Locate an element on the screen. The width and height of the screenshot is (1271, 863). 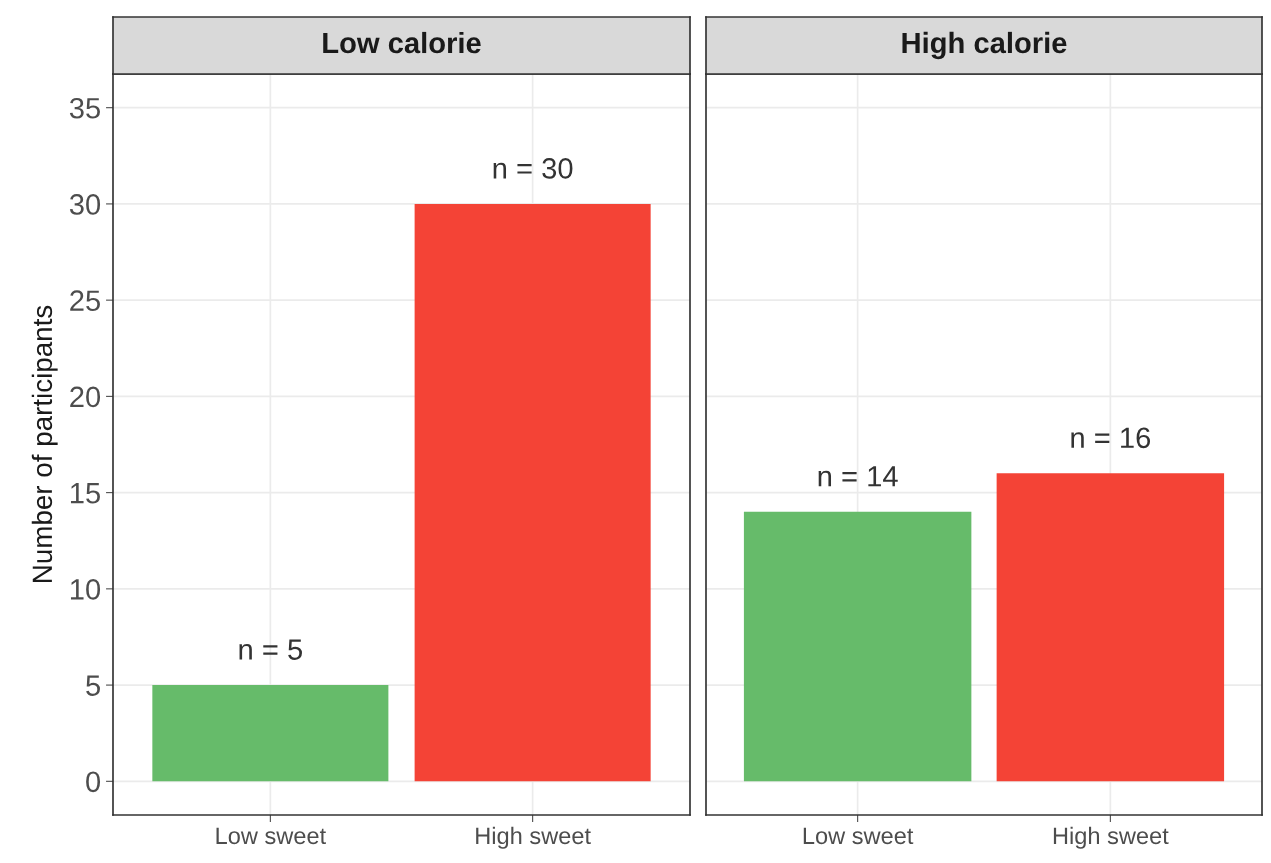
y-tick-label: 30 is located at coordinates (85, 204).